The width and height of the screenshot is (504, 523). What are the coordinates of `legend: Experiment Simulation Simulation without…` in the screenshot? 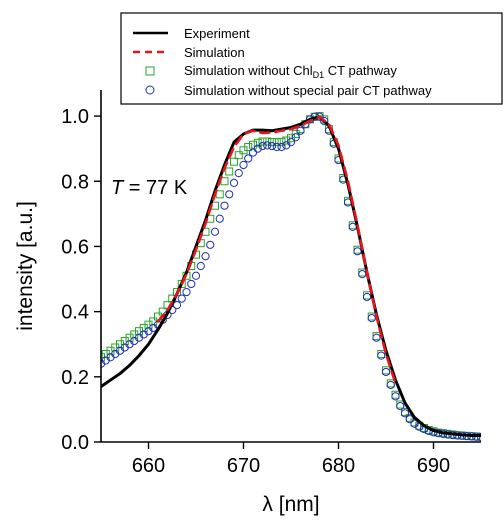 It's located at (311, 58).